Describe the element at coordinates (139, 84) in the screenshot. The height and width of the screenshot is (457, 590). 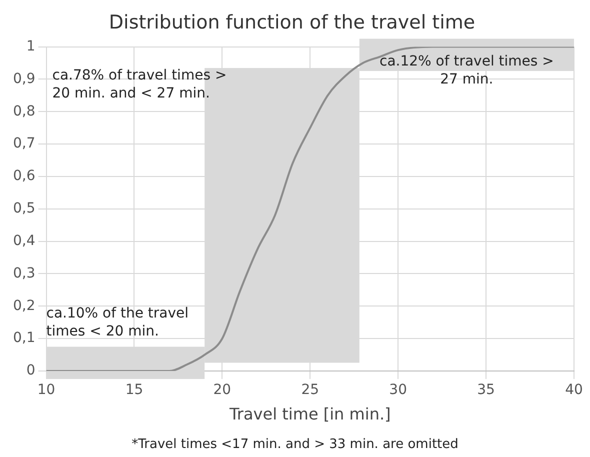
I see `band-label: ca.78% of travel times > 20 min. and < 27 min.` at that location.